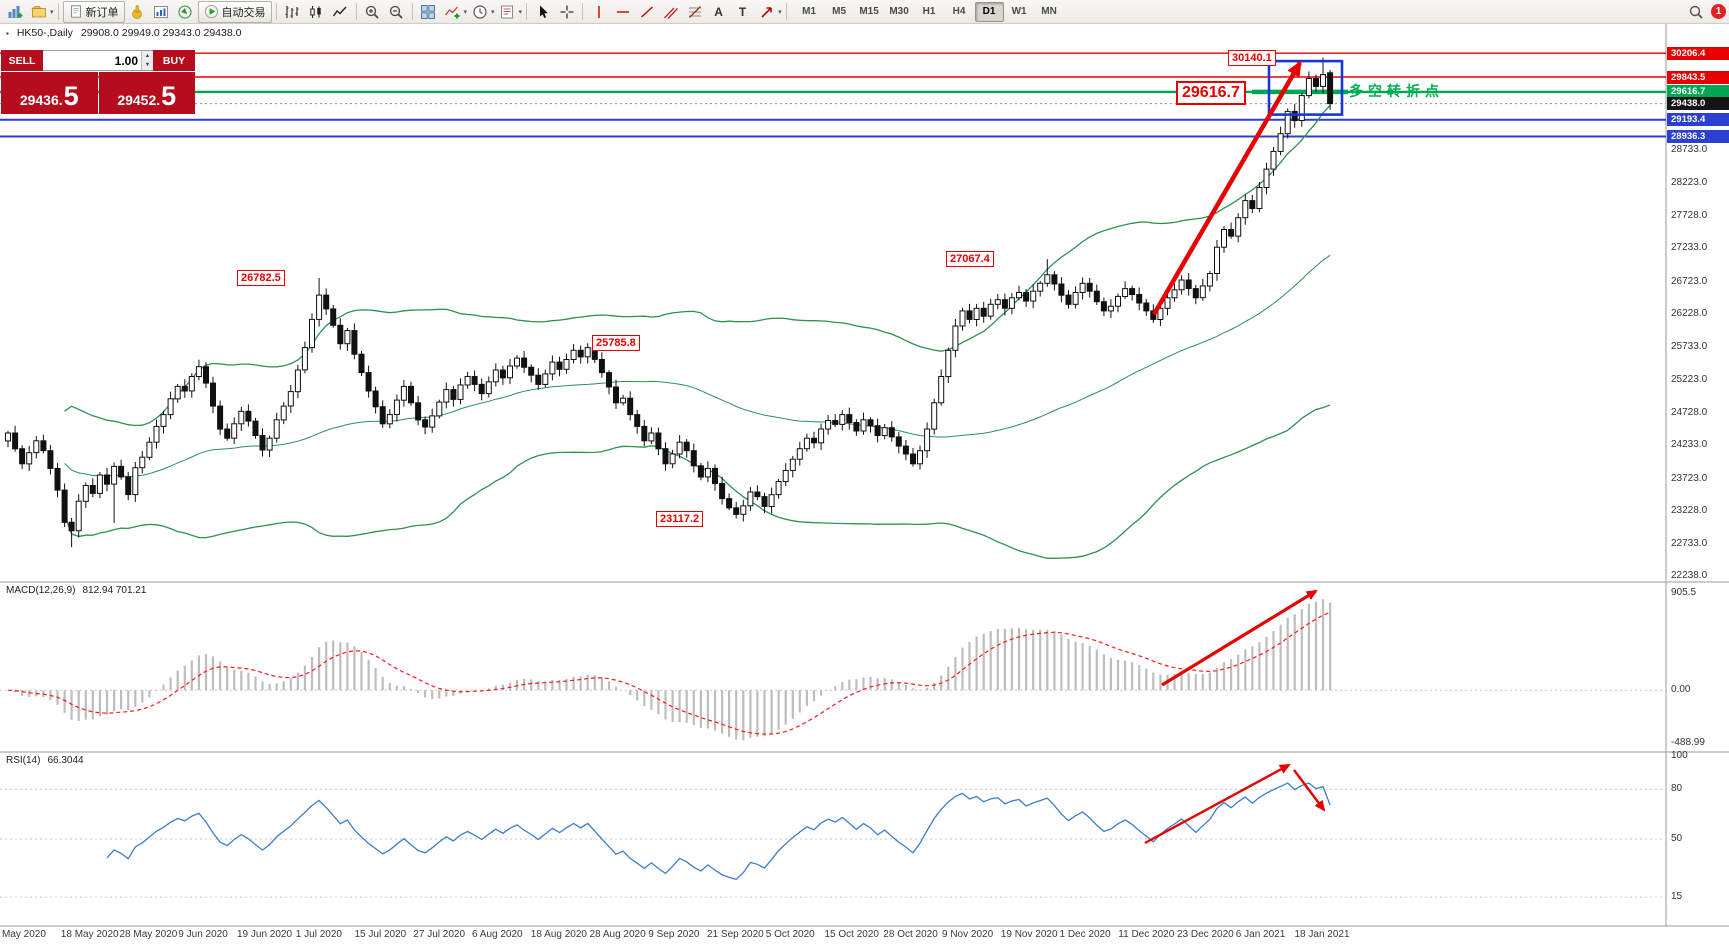 The image size is (1729, 944). I want to click on new-order-button: 新订单, so click(93, 11).